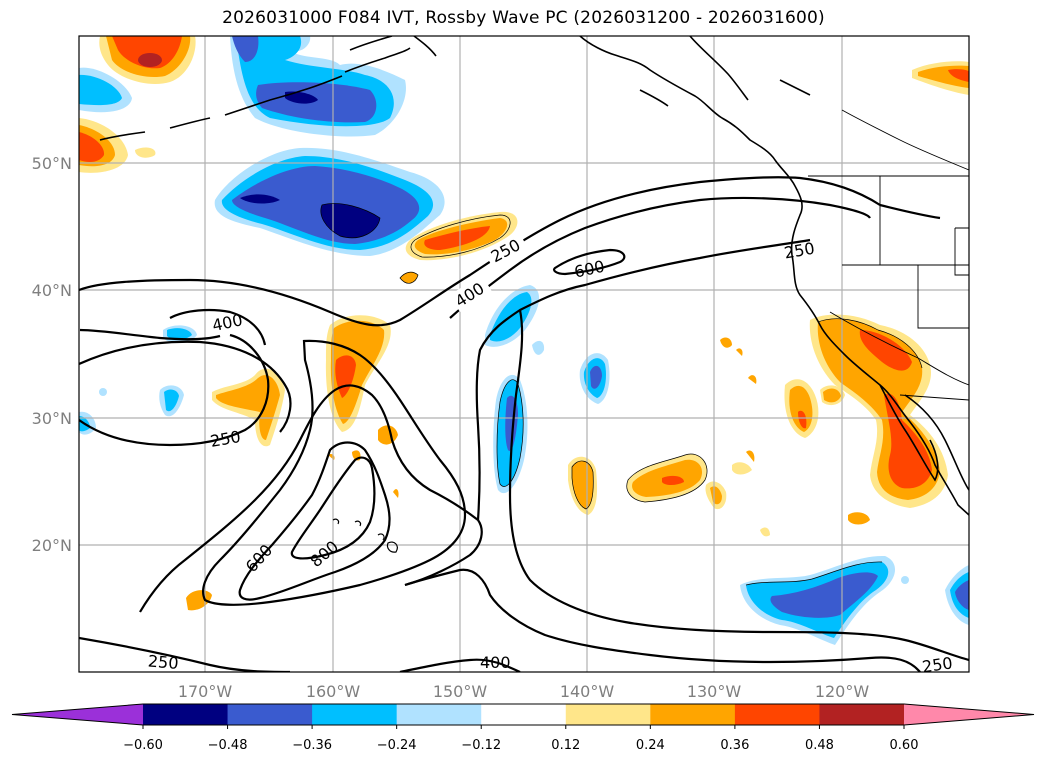  I want to click on colorbar-tick-label: 0.24, so click(650, 745).